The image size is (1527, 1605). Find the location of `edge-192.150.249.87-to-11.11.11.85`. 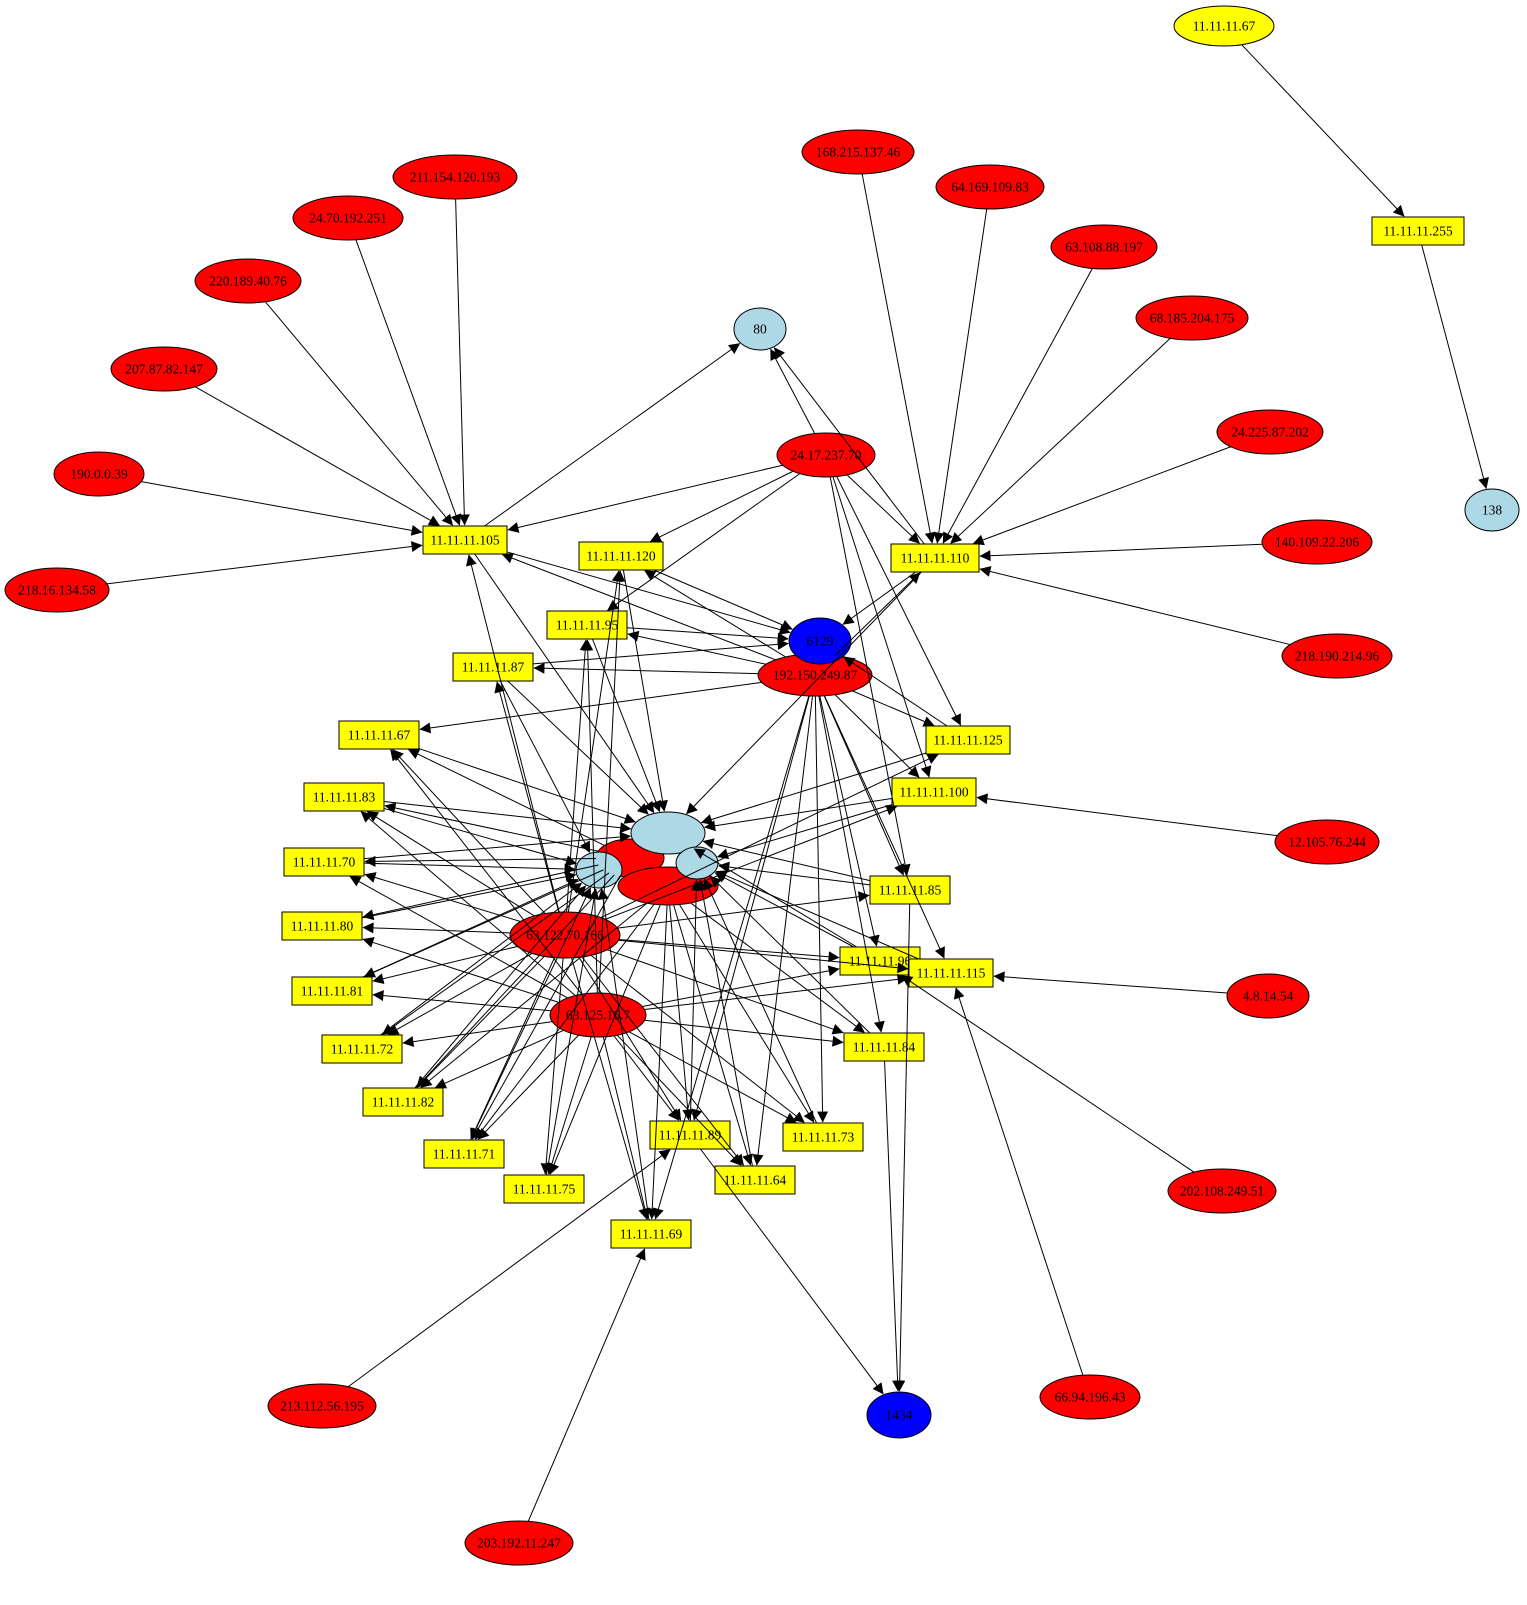

edge-192.150.249.87-to-11.11.11.85 is located at coordinates (864, 785).